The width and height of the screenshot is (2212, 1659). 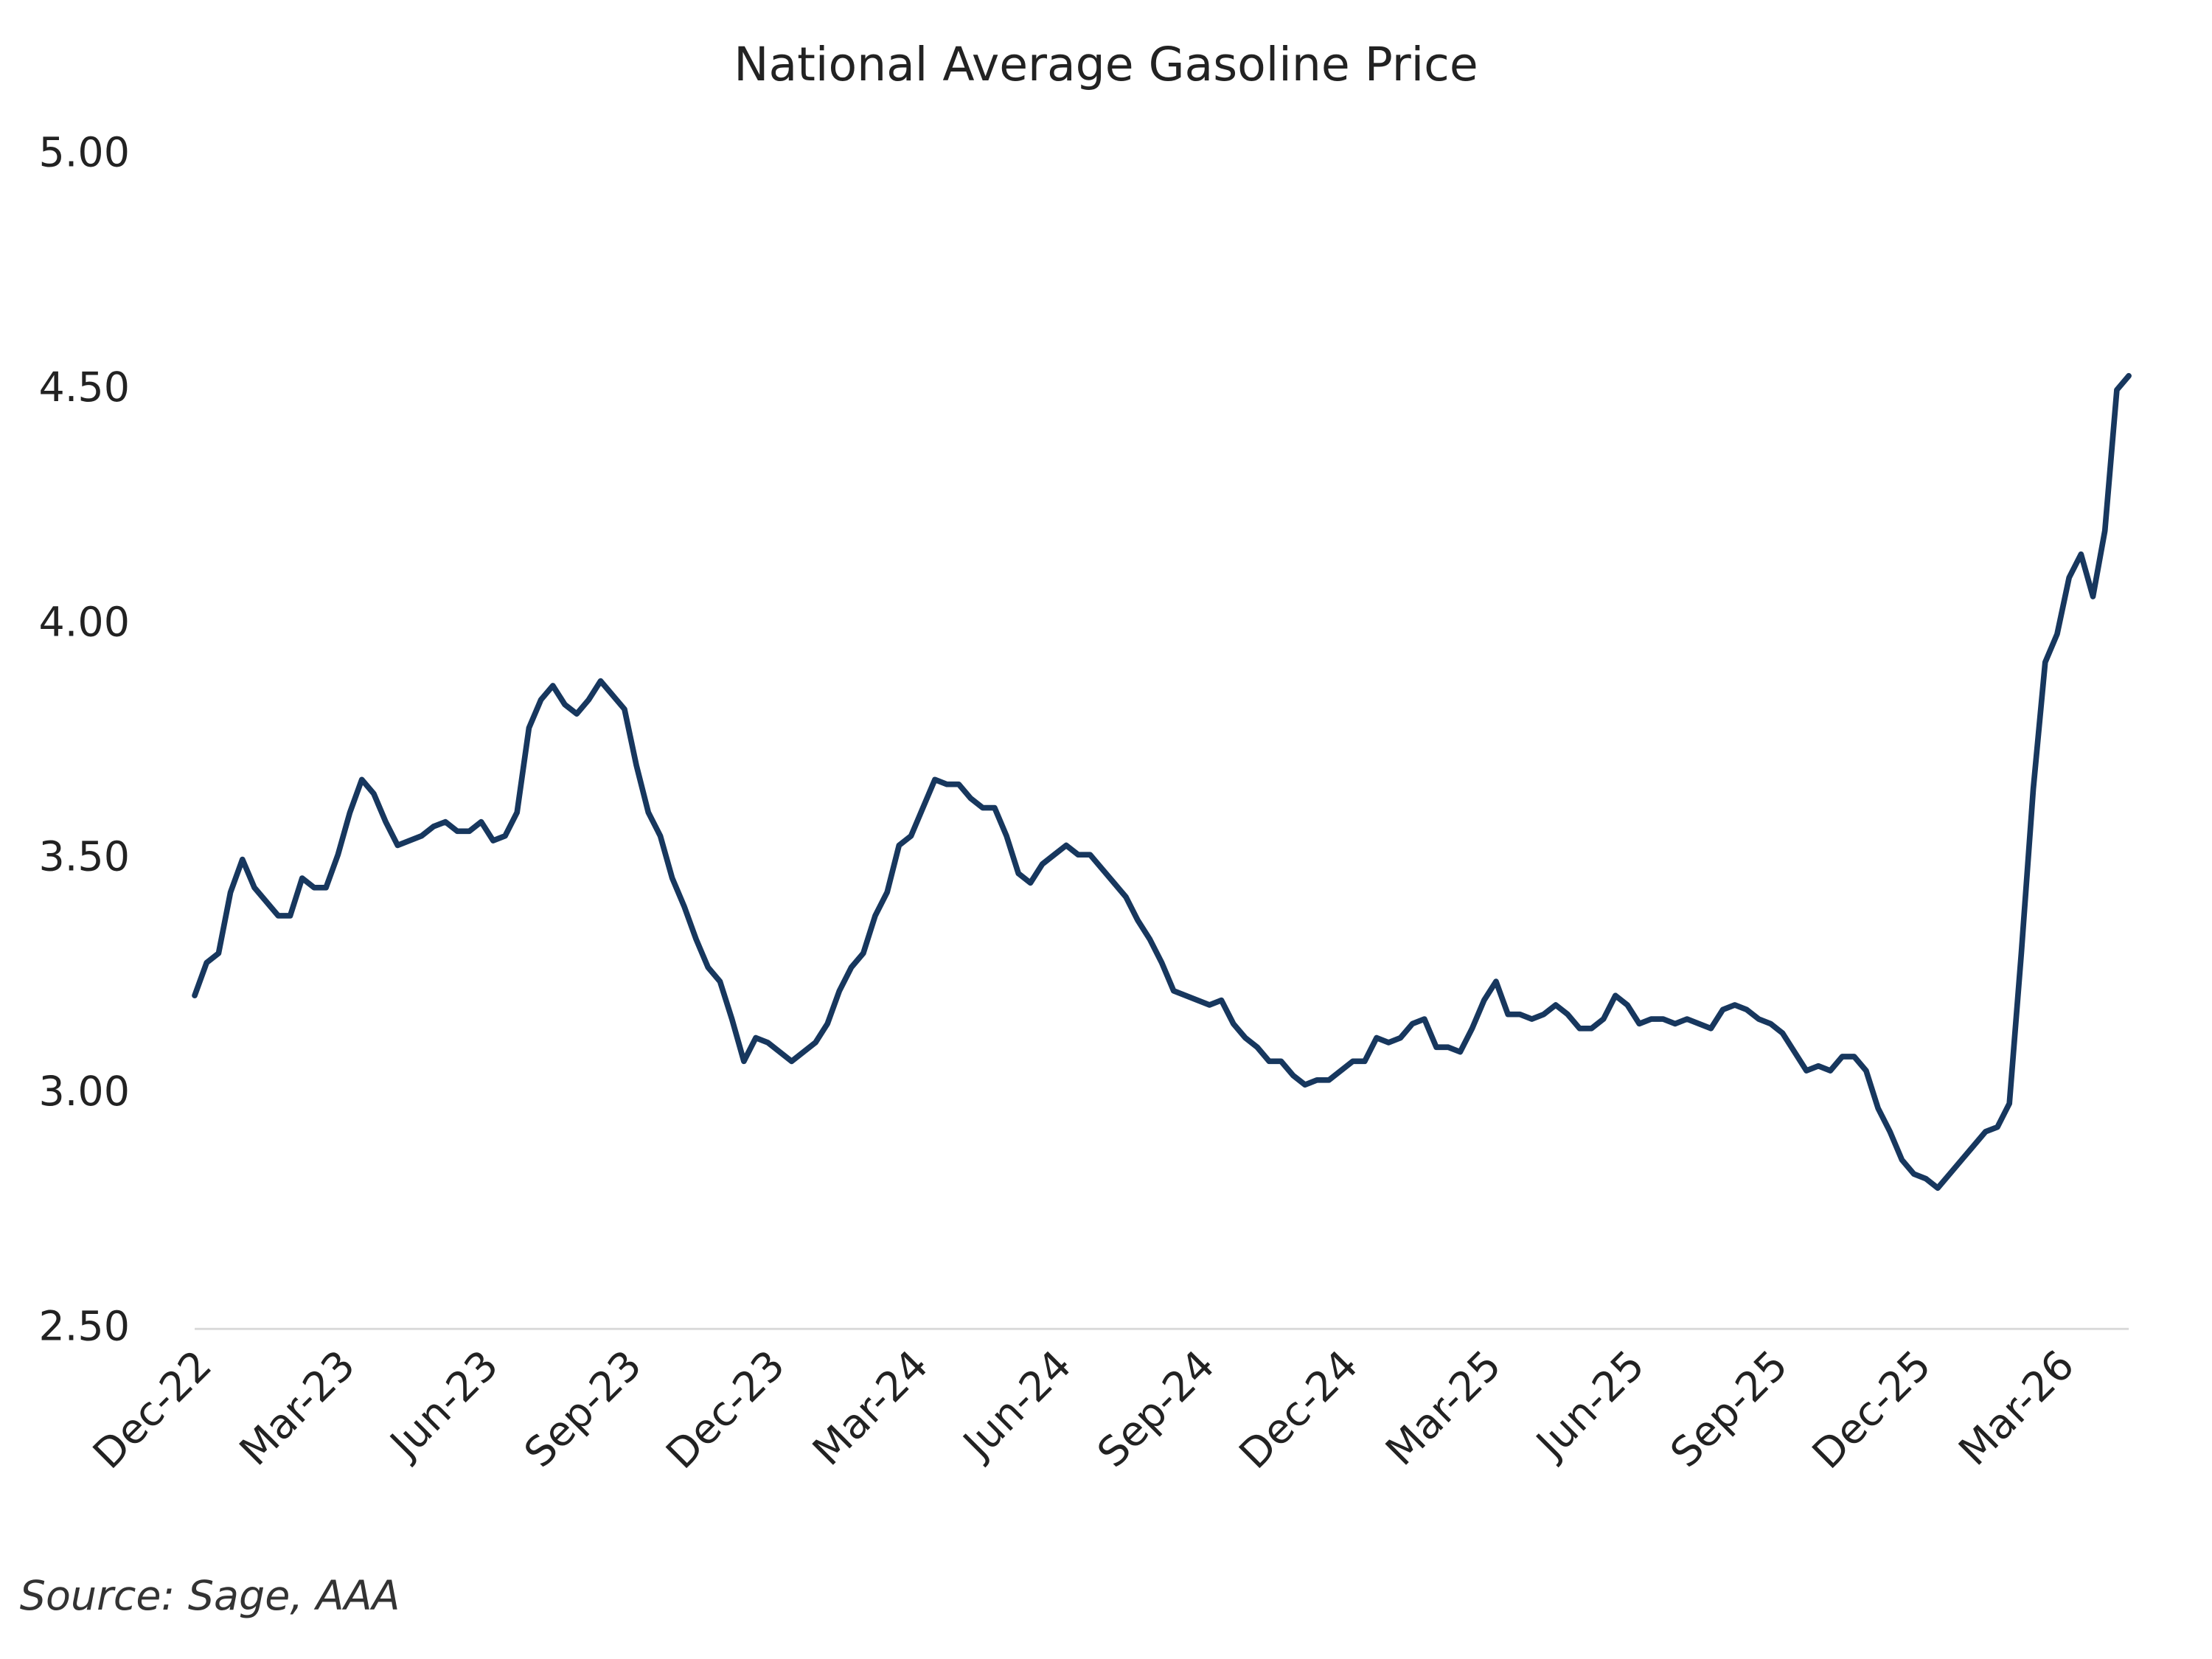 What do you see at coordinates (726, 1410) in the screenshot?
I see `x-tick-label: Dec-23` at bounding box center [726, 1410].